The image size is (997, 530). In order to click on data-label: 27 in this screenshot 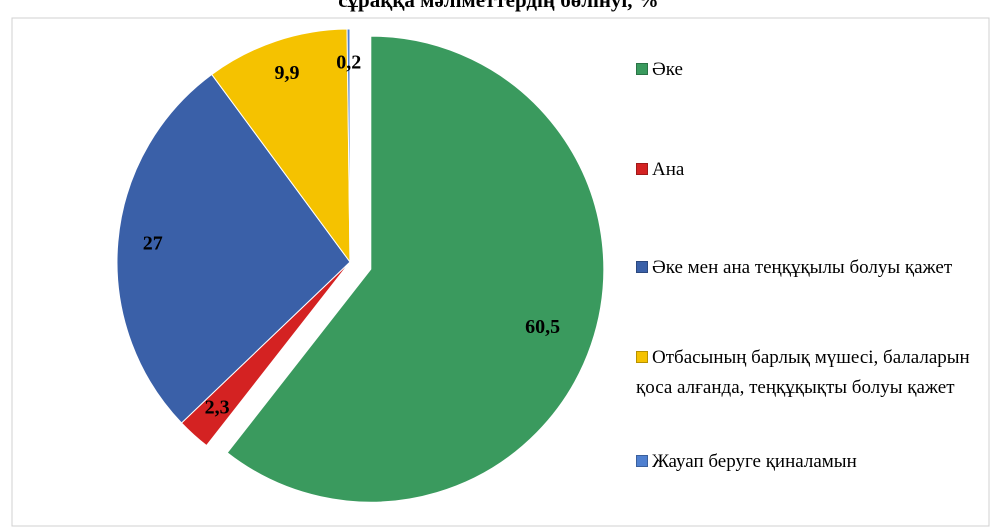, I will do `click(153, 243)`.